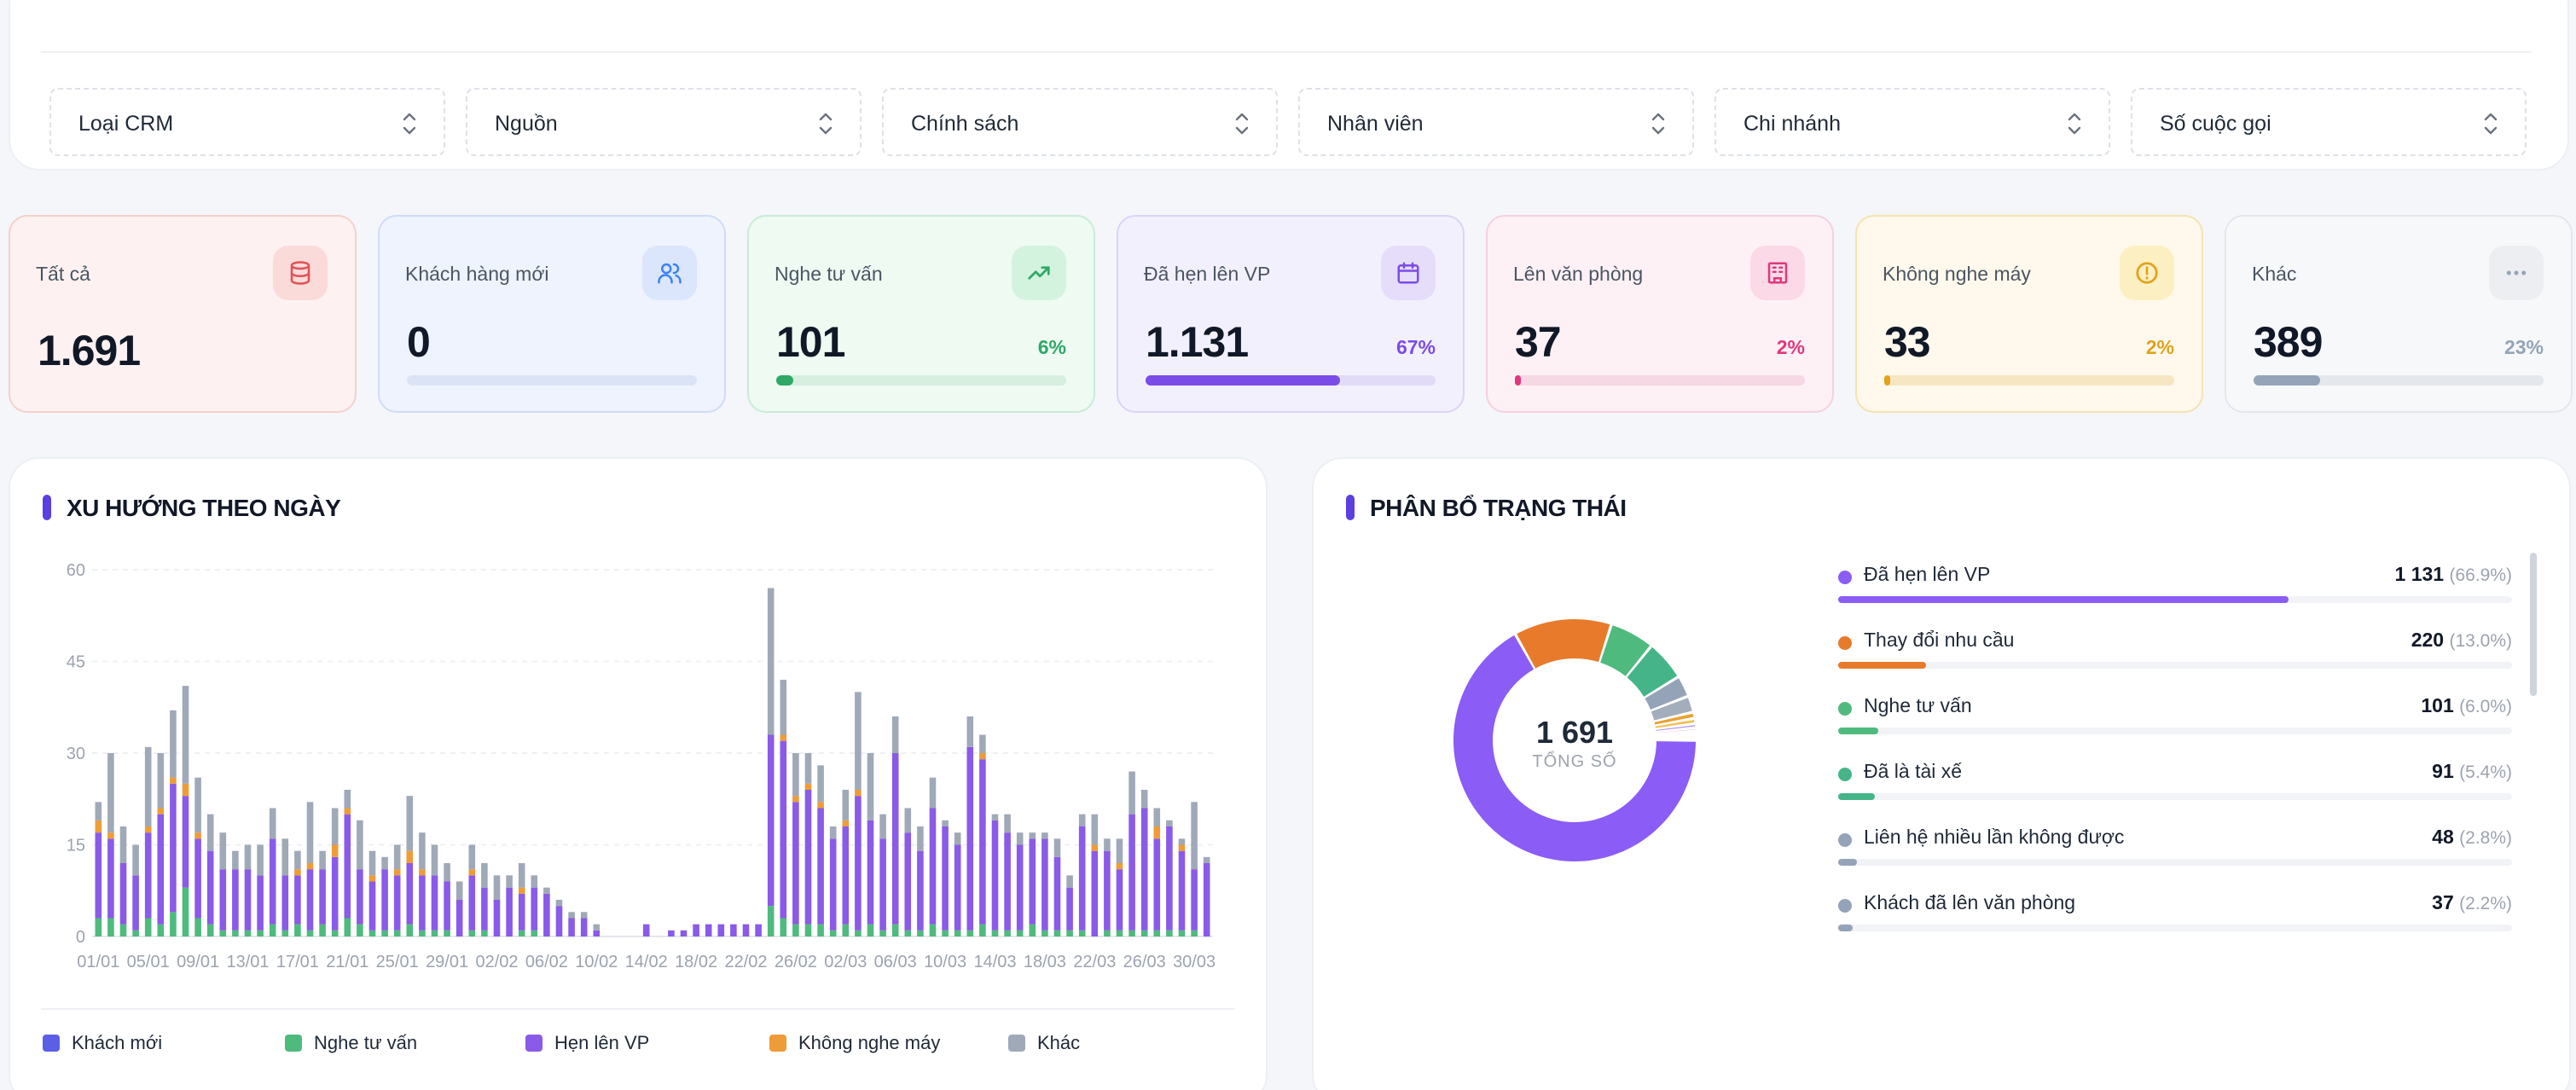  What do you see at coordinates (1080, 122) in the screenshot?
I see `filter-select: Chính sách` at bounding box center [1080, 122].